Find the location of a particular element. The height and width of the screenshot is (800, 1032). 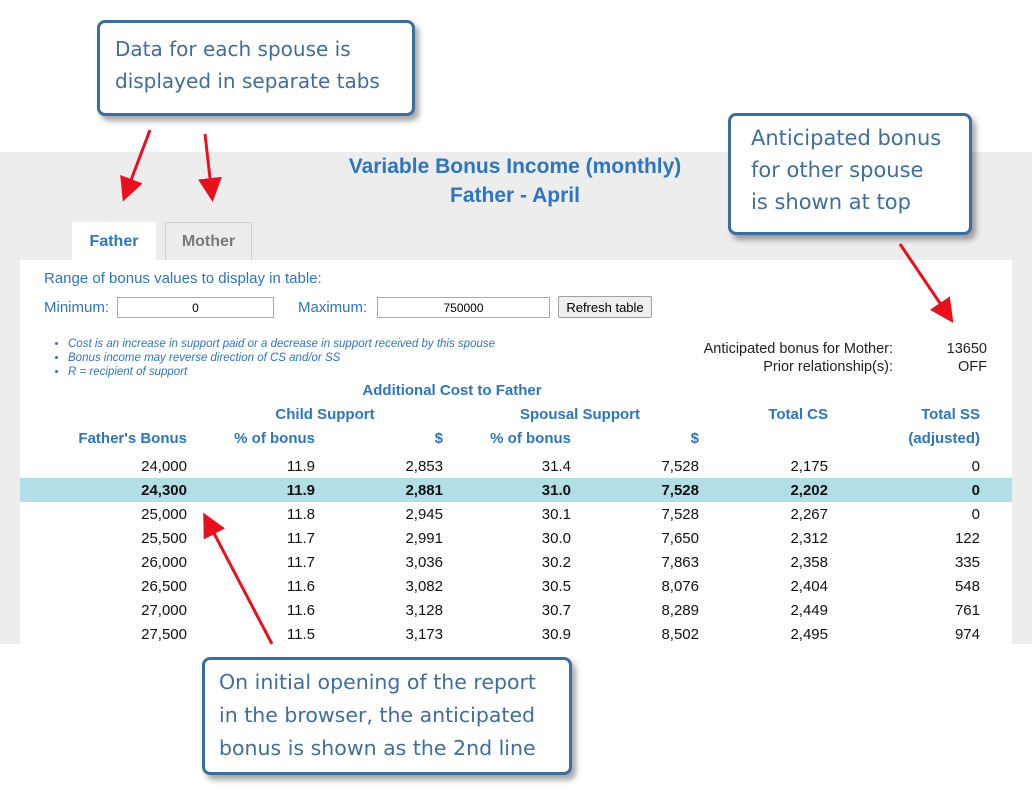

table-row: 26,500 11.6 3,082 30.5 8,076 2,404 548 is located at coordinates (516, 586).